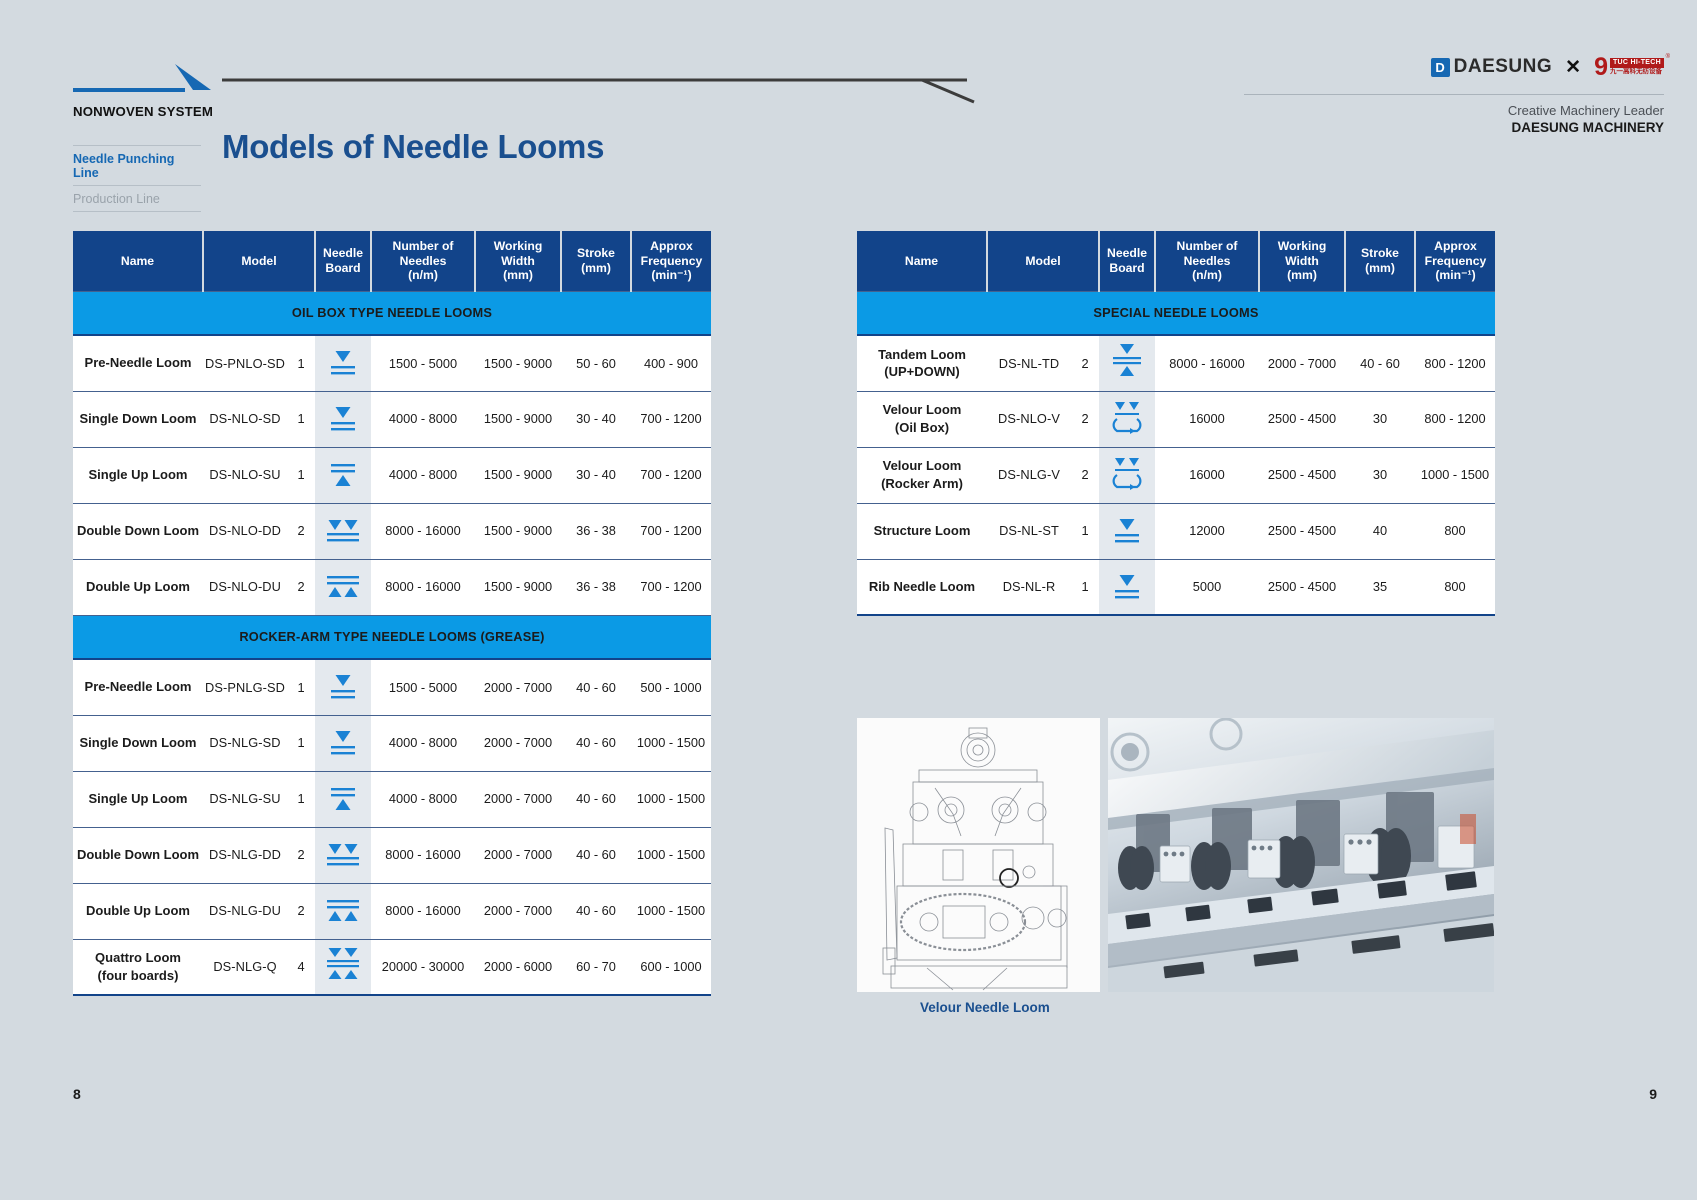 Image resolution: width=1697 pixels, height=1200 pixels. Describe the element at coordinates (1029, 418) in the screenshot. I see `cell-model: DS-NLO-V` at that location.